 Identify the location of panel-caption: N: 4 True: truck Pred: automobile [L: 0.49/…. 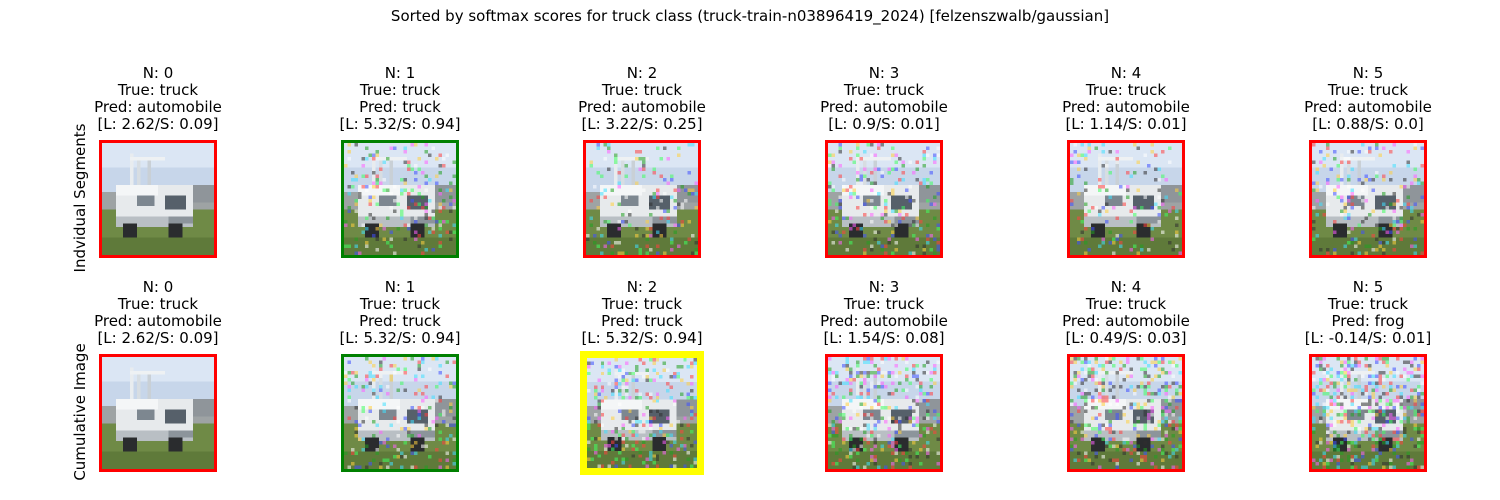
(1126, 313).